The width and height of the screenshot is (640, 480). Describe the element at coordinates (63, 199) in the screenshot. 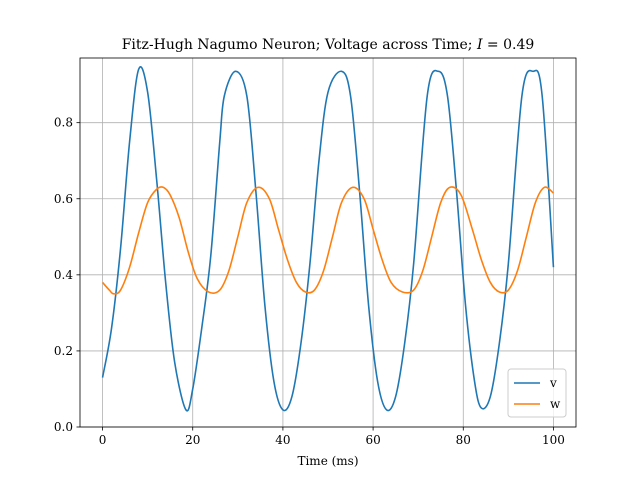

I see `y-tick-label: 0.6` at that location.